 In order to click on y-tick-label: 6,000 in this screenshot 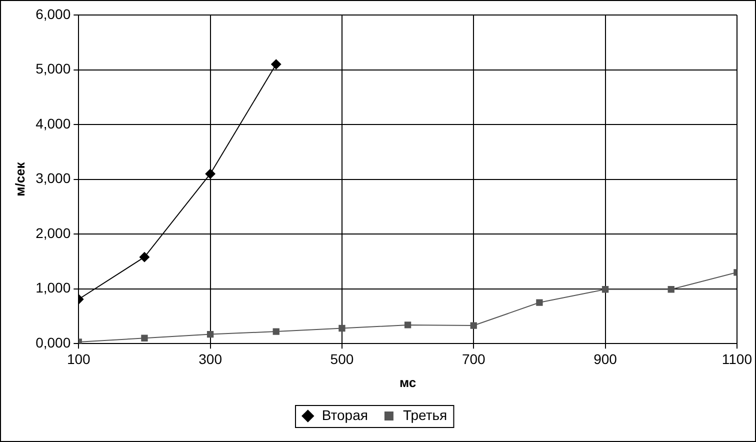, I will do `click(53, 14)`.